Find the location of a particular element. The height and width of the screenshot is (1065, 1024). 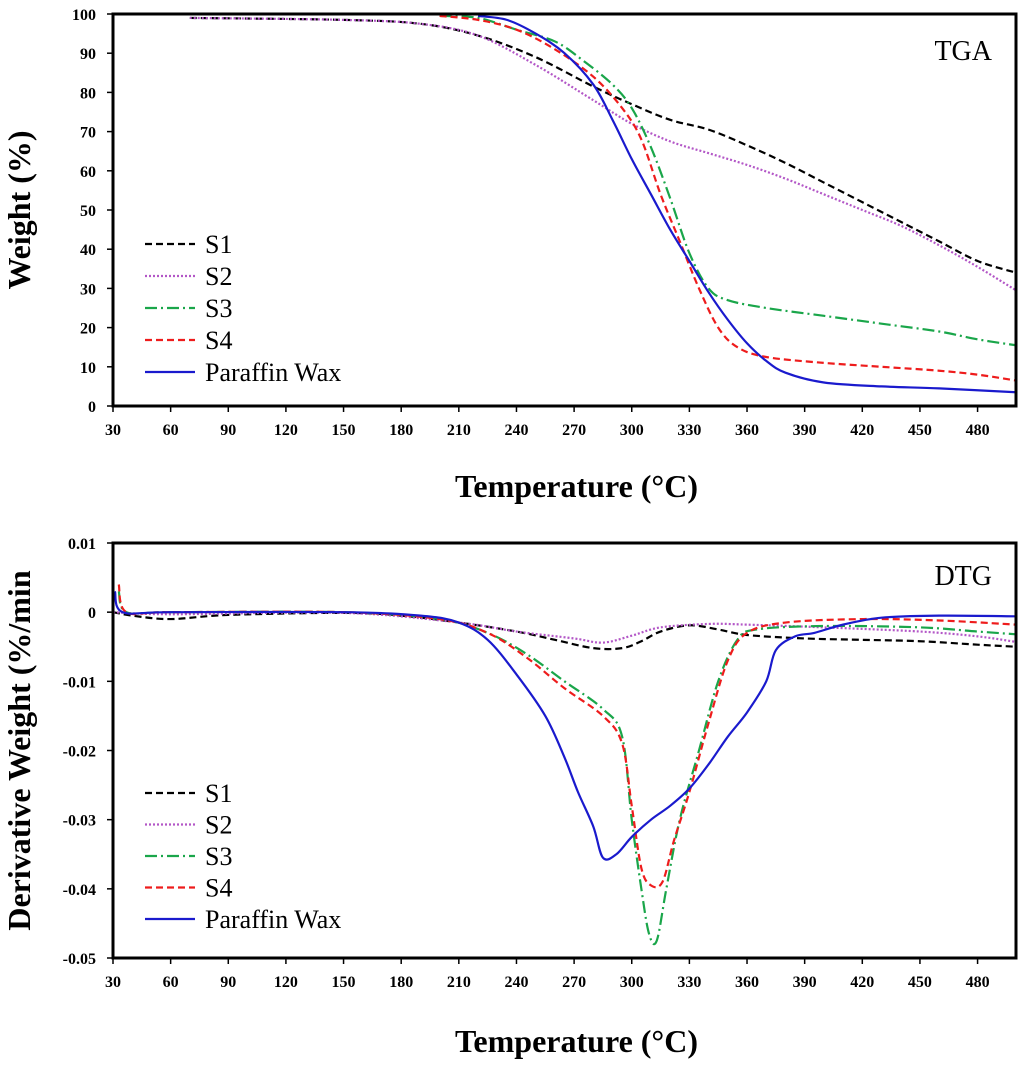

y-tick-label: 20 is located at coordinates (88, 329).